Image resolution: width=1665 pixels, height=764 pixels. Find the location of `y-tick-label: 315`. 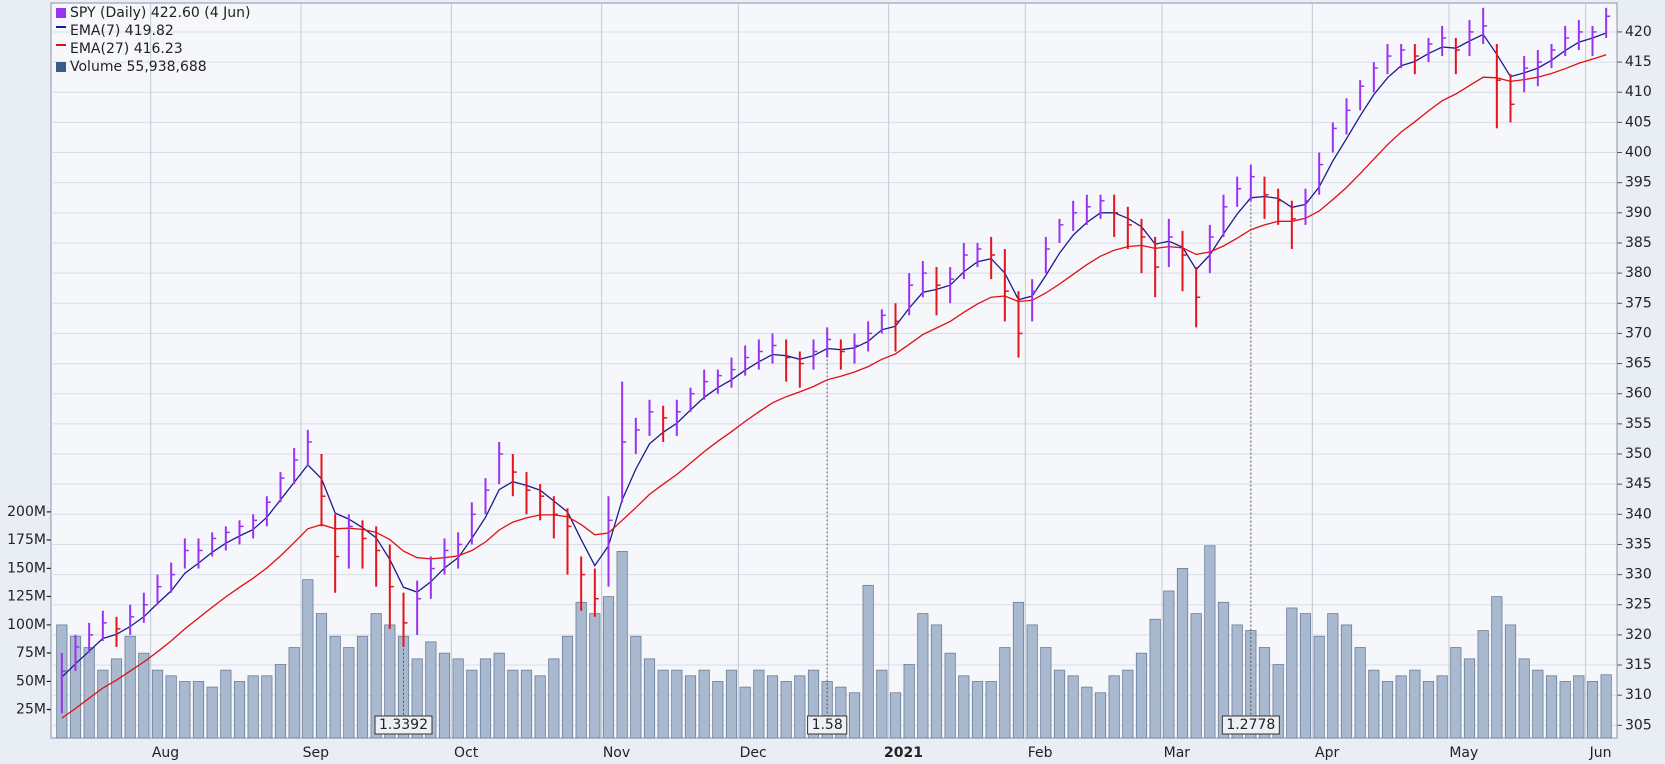

y-tick-label: 315 is located at coordinates (1638, 665).